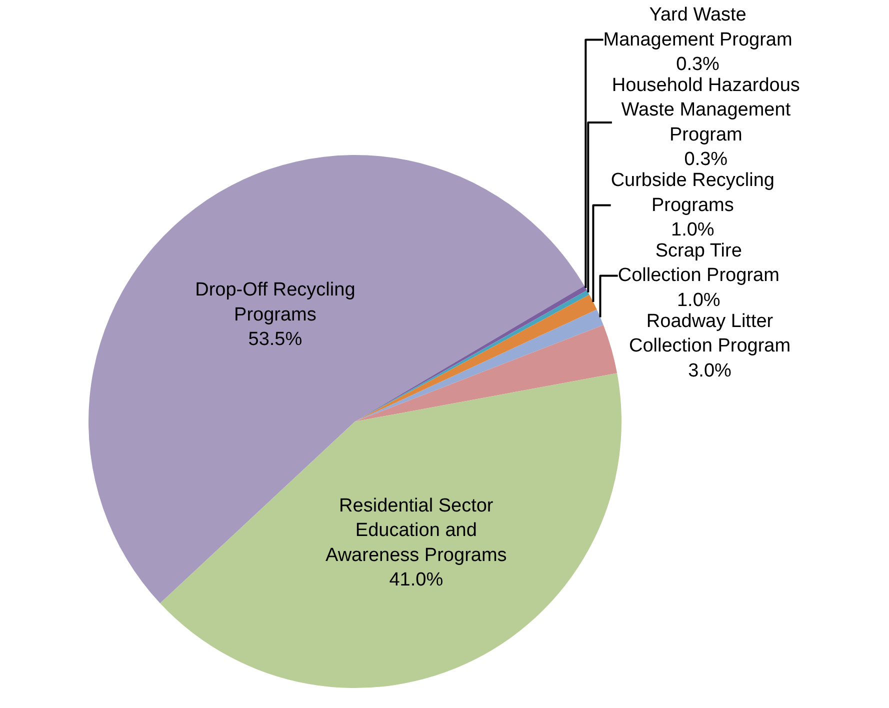  I want to click on slice-label: Household Hazardous Waste Management Program, so click(706, 110).